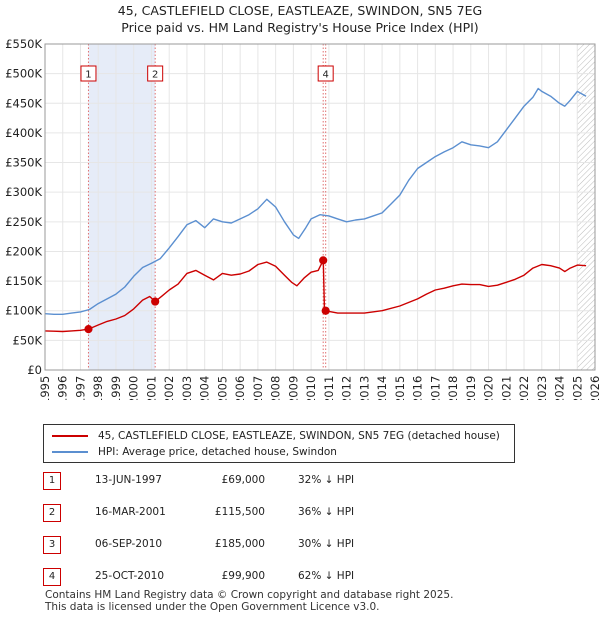 The width and height of the screenshot is (600, 620). I want to click on x-tick-label: 2006, so click(240, 388).